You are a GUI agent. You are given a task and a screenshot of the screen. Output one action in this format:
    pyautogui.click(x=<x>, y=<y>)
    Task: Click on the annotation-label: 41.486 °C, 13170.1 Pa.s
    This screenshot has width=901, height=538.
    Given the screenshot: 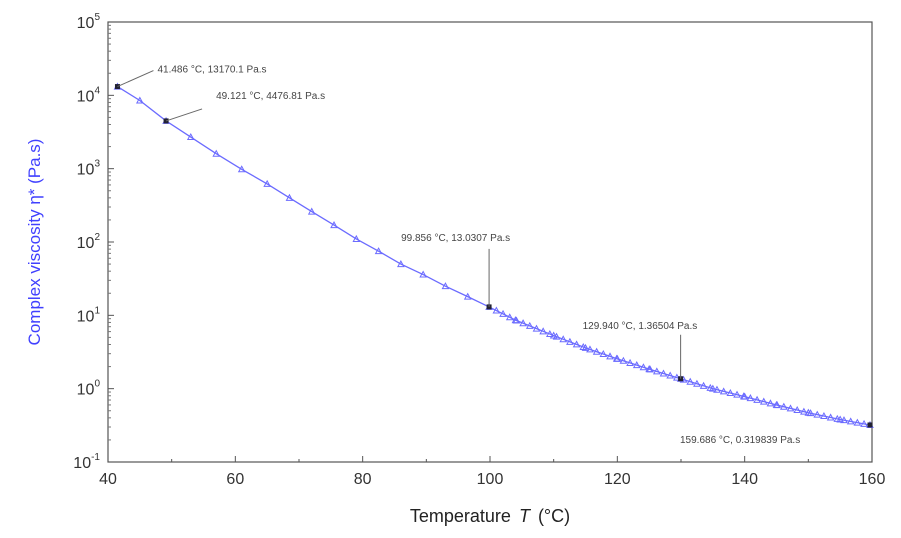 What is the action you would take?
    pyautogui.click(x=211, y=70)
    